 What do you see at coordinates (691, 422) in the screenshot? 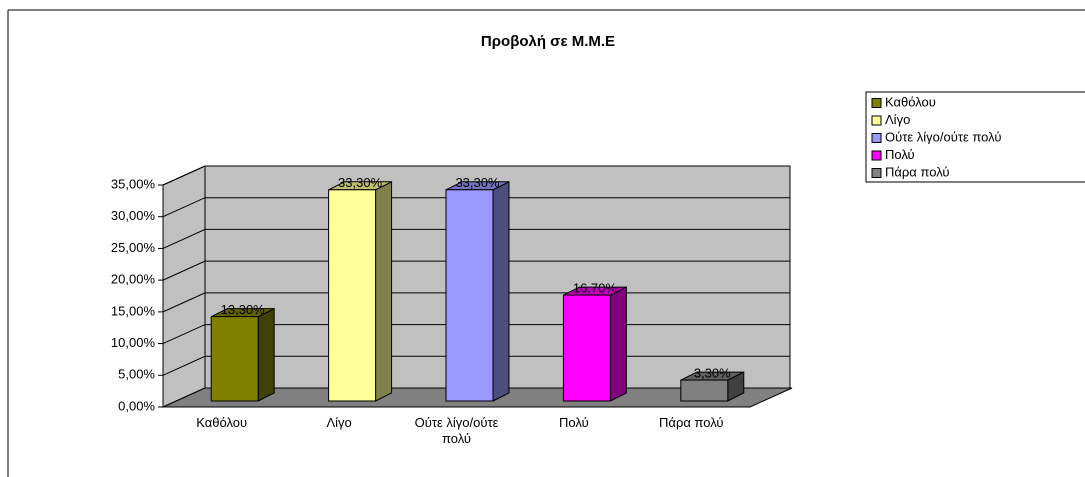
I see `x-tick-label: Πάρα πολύ` at bounding box center [691, 422].